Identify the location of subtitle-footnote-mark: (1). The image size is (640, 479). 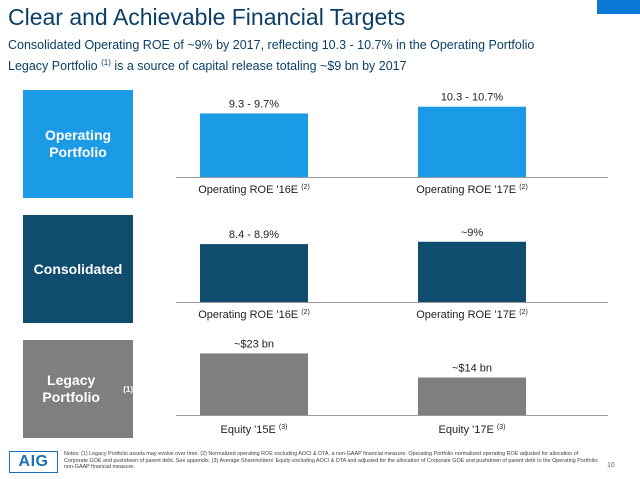
(106, 62).